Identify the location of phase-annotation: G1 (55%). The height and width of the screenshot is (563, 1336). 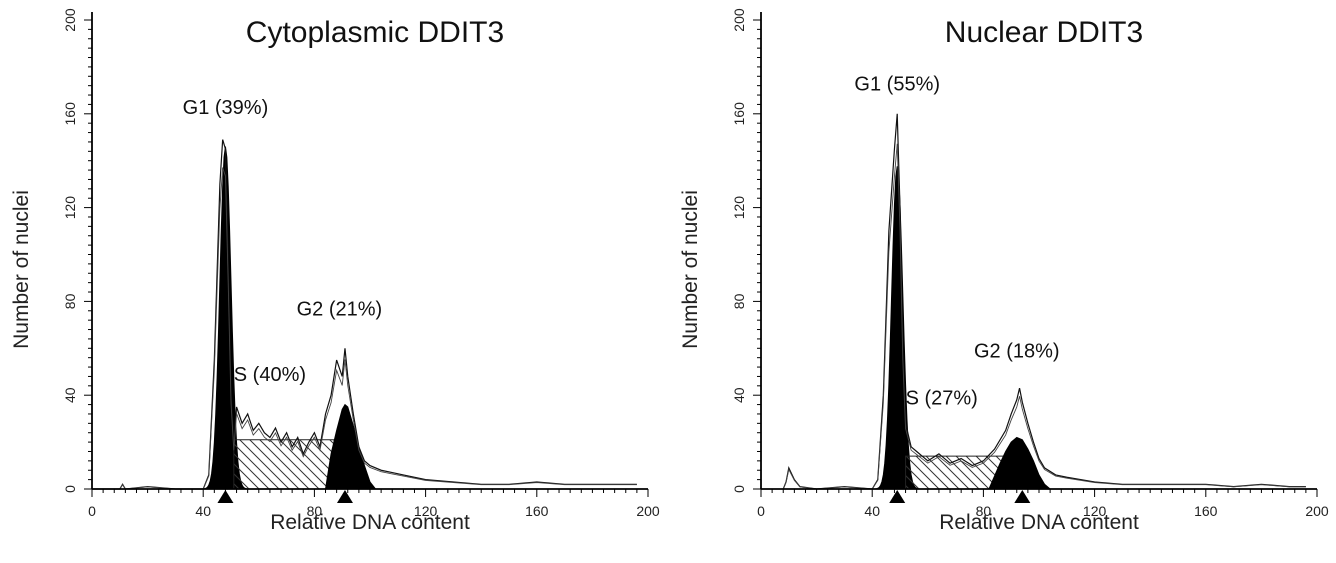
(897, 84).